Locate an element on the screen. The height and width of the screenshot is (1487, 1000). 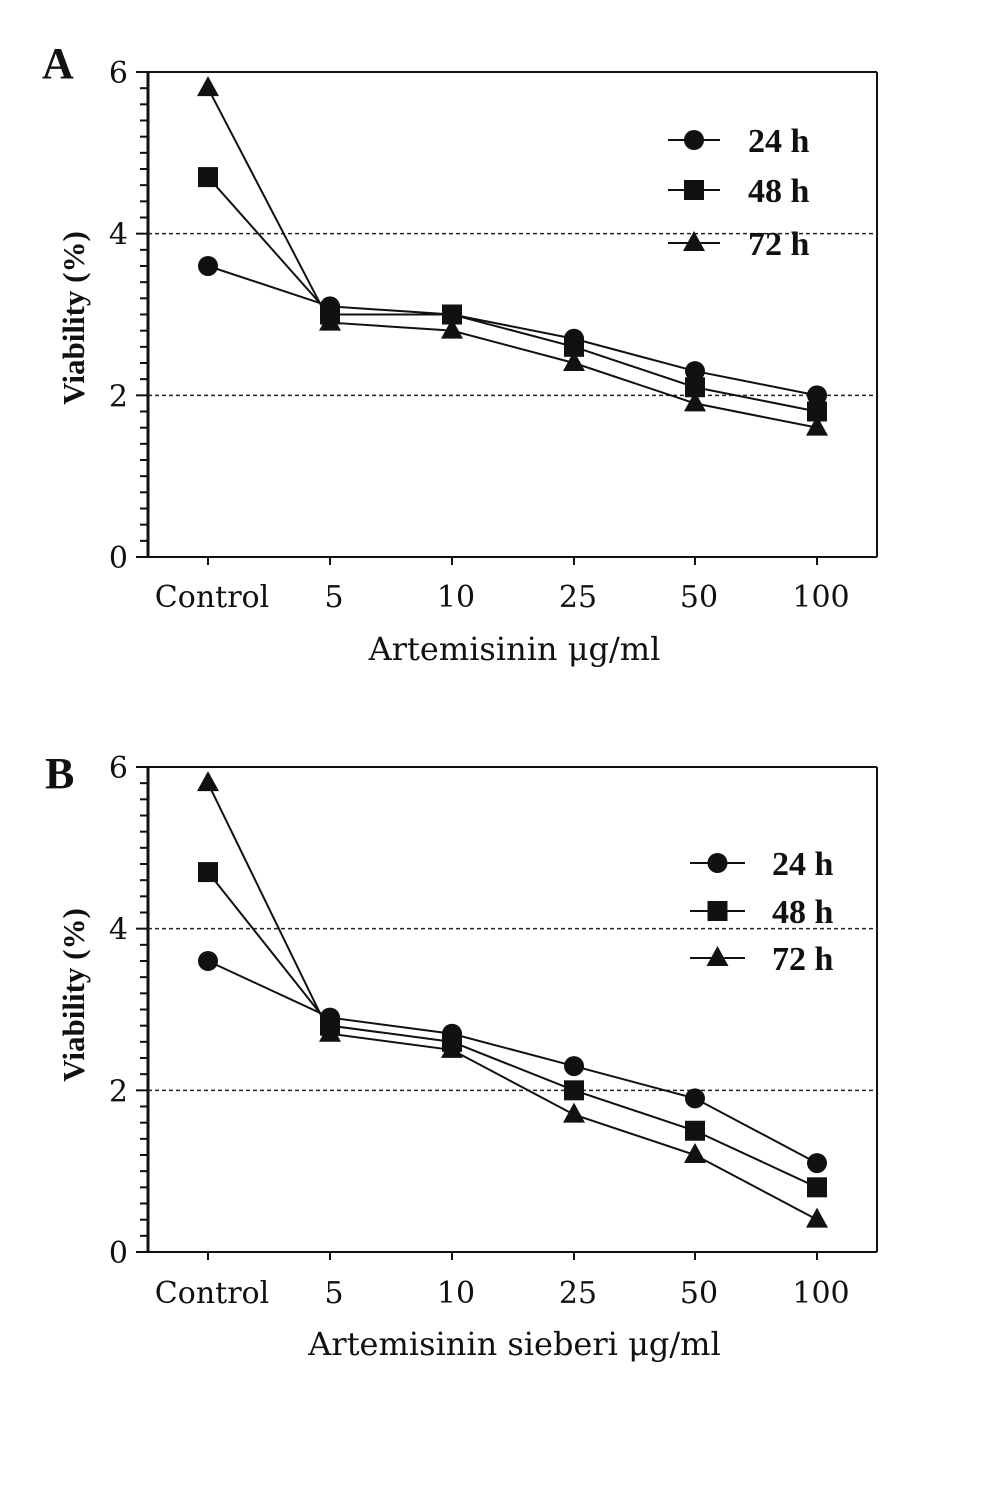
series-24h is located at coordinates (512, 1062).